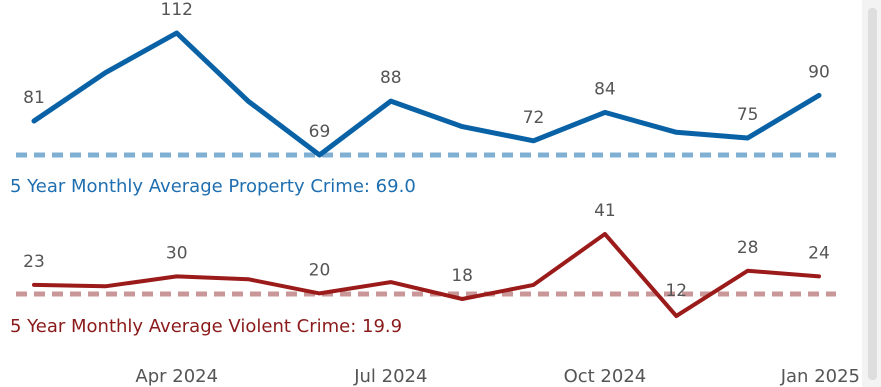  Describe the element at coordinates (177, 10) in the screenshot. I see `property-data-label: 112` at that location.